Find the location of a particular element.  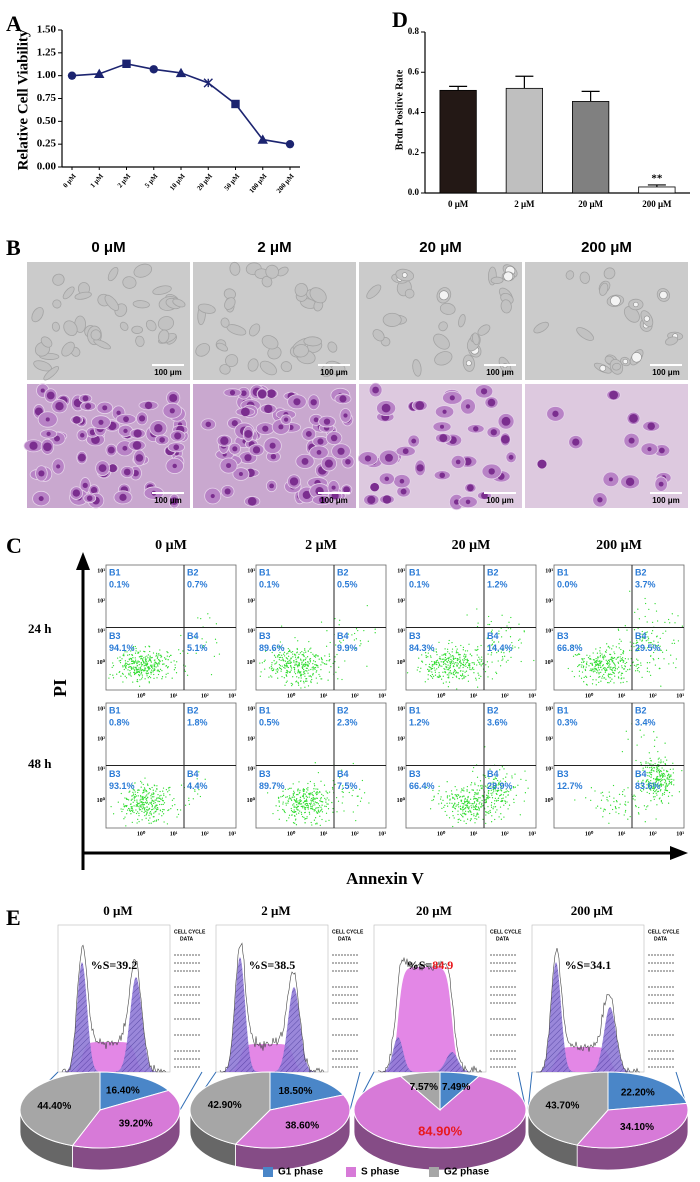

x-tick-label: 10² is located at coordinates (653, 696).